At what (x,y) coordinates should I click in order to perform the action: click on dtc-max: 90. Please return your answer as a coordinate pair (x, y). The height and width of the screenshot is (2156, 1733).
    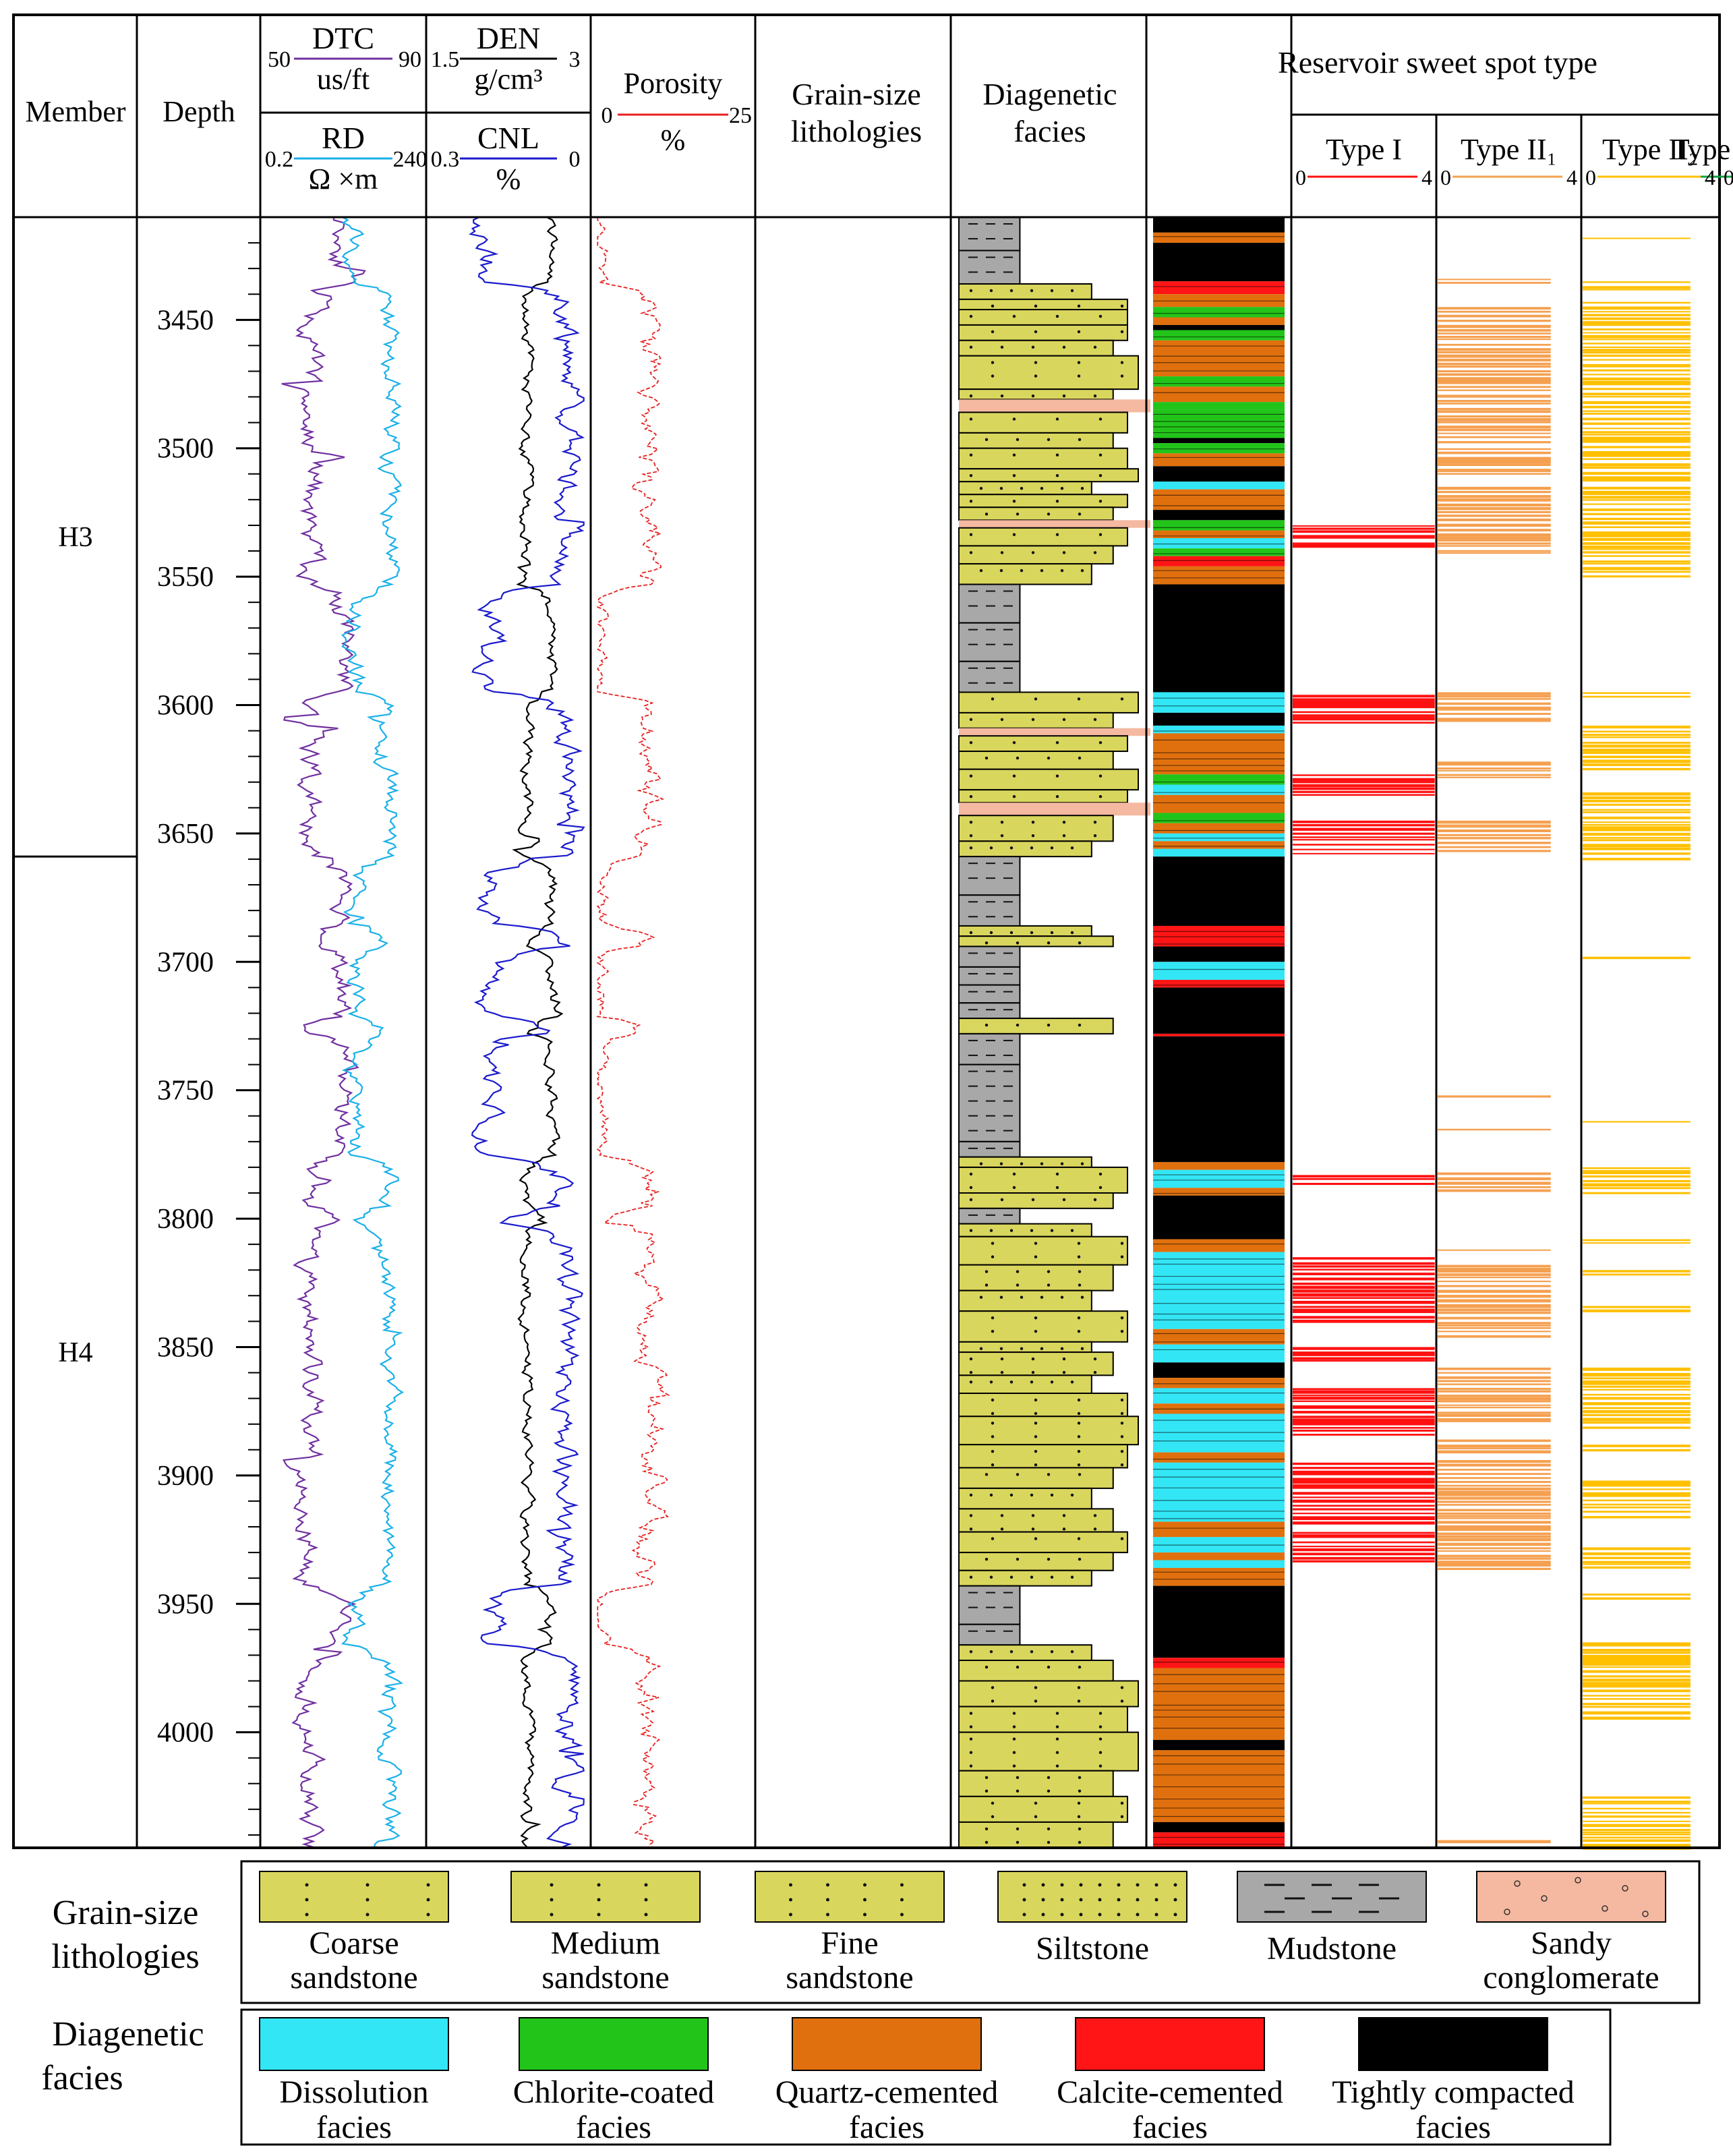
    Looking at the image, I should click on (410, 59).